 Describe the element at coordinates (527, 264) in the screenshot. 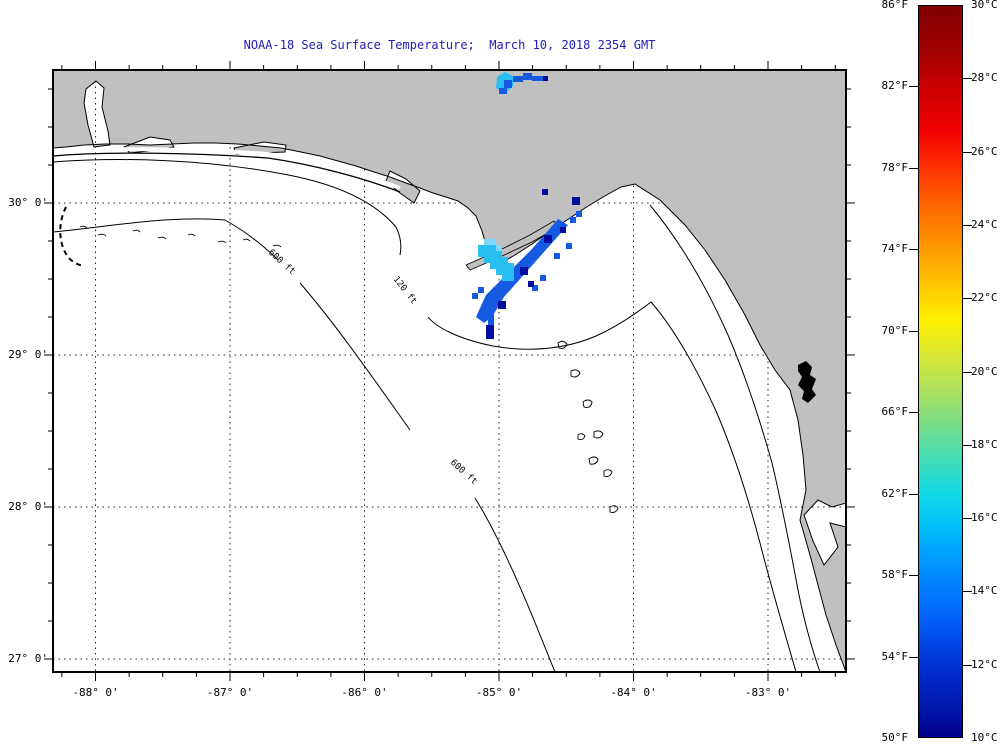

I see `sst-patch-apalachicola` at that location.